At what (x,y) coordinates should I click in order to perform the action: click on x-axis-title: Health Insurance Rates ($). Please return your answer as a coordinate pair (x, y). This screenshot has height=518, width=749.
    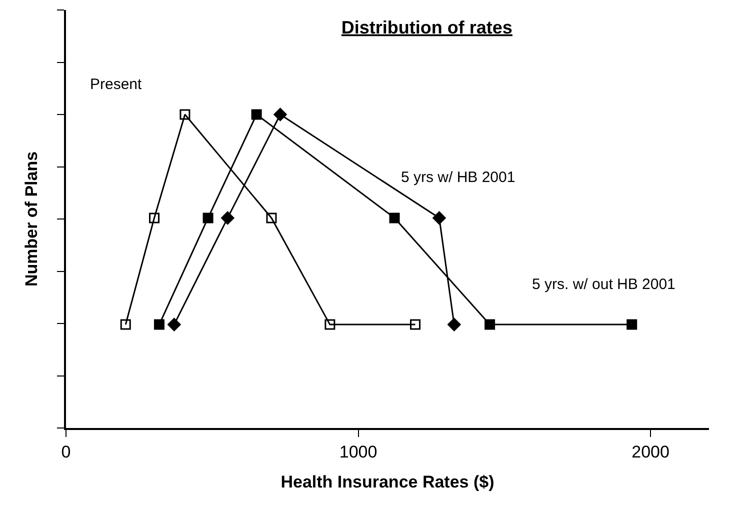
    Looking at the image, I should click on (387, 482).